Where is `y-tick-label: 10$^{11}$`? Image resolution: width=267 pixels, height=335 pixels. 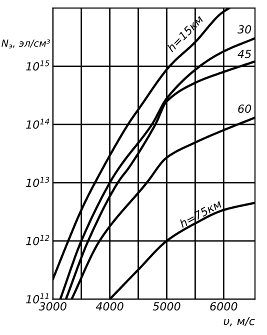
y-tick-label: 10$^{11}$ is located at coordinates (37, 298).